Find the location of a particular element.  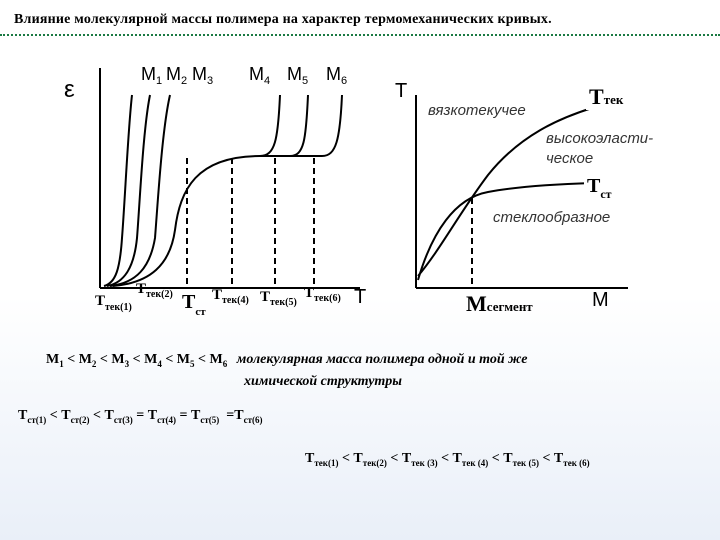

title-divider is located at coordinates (360, 35).